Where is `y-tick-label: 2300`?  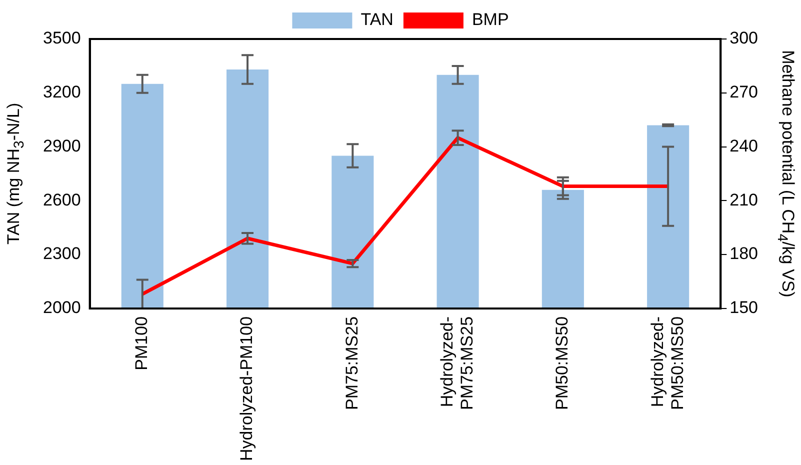
y-tick-label: 2300 is located at coordinates (61, 254).